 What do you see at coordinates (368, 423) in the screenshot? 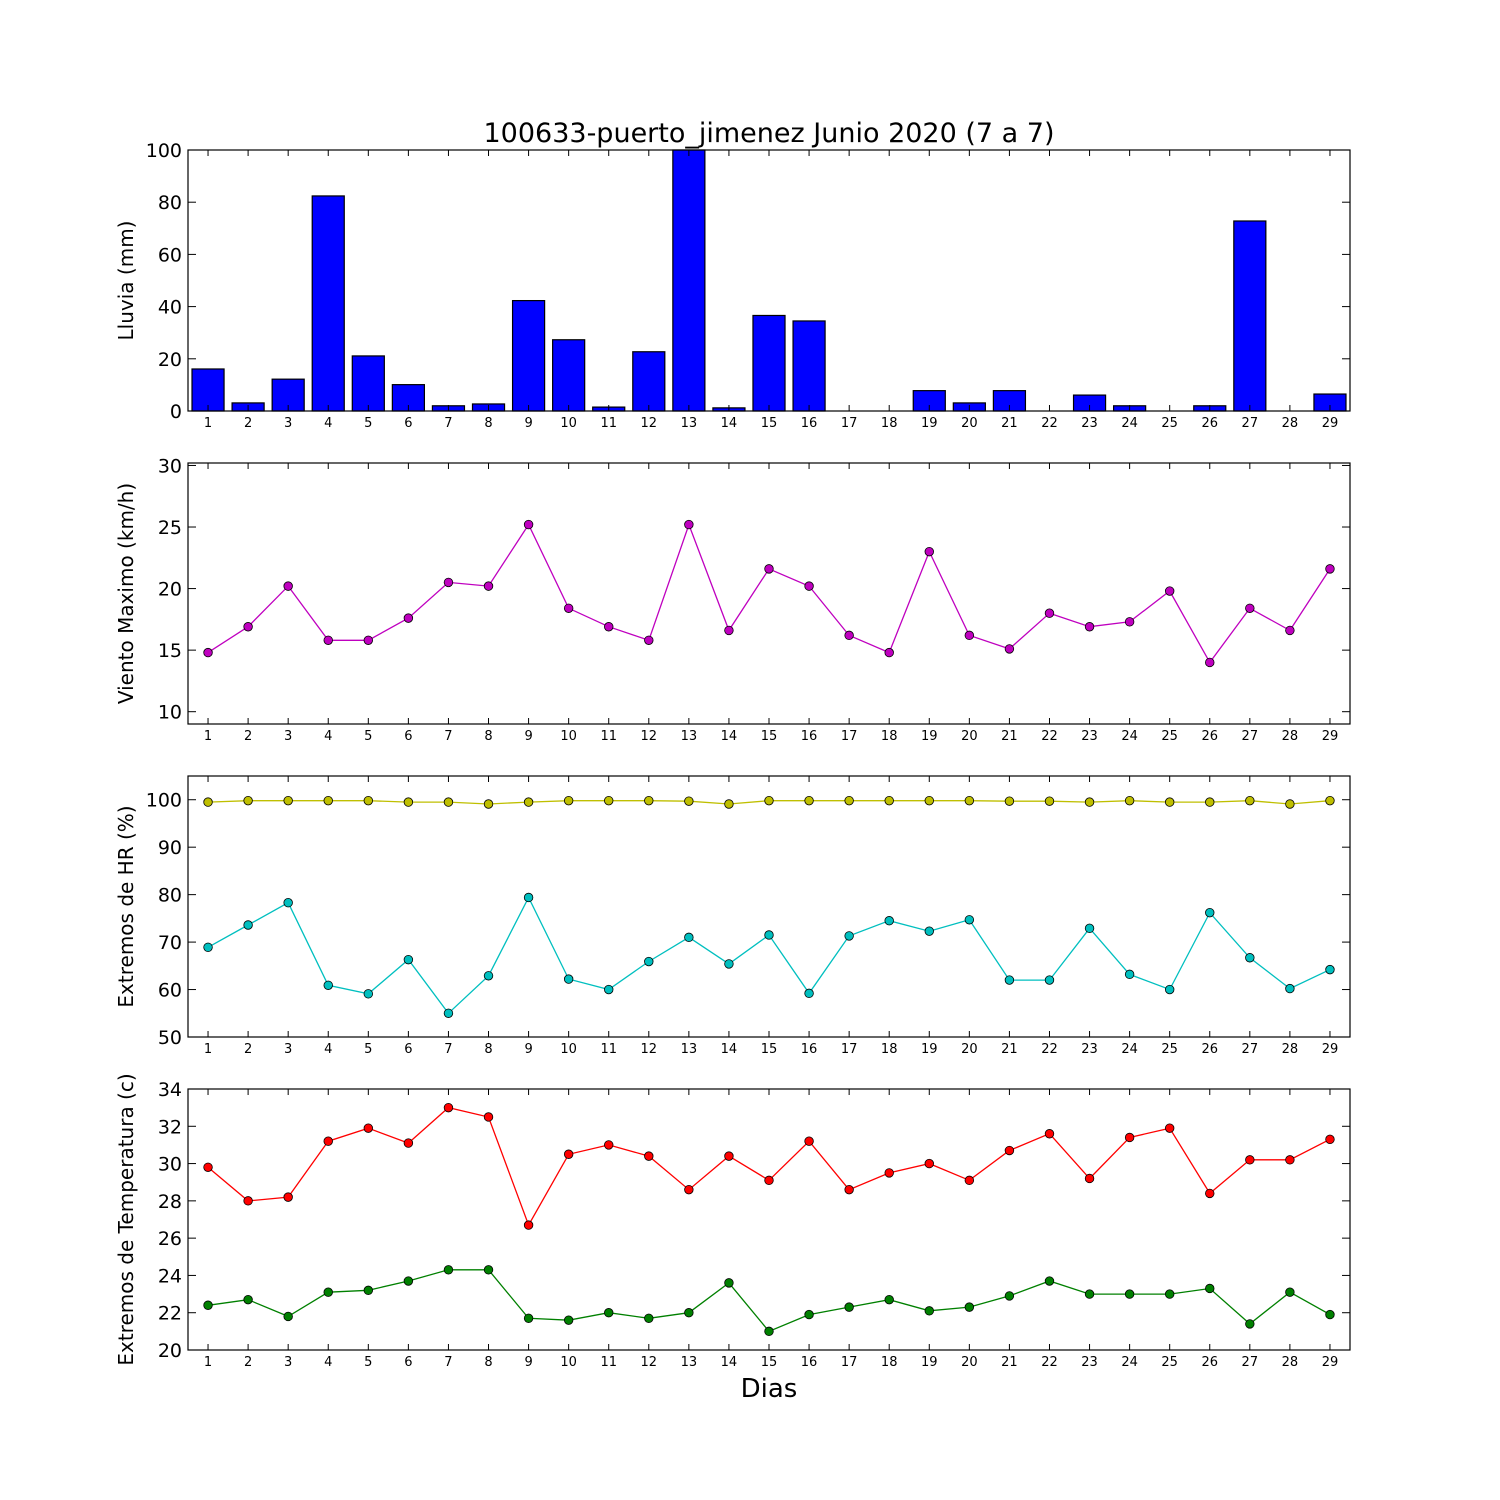
I see `lluvia-xtick-label: 5` at bounding box center [368, 423].